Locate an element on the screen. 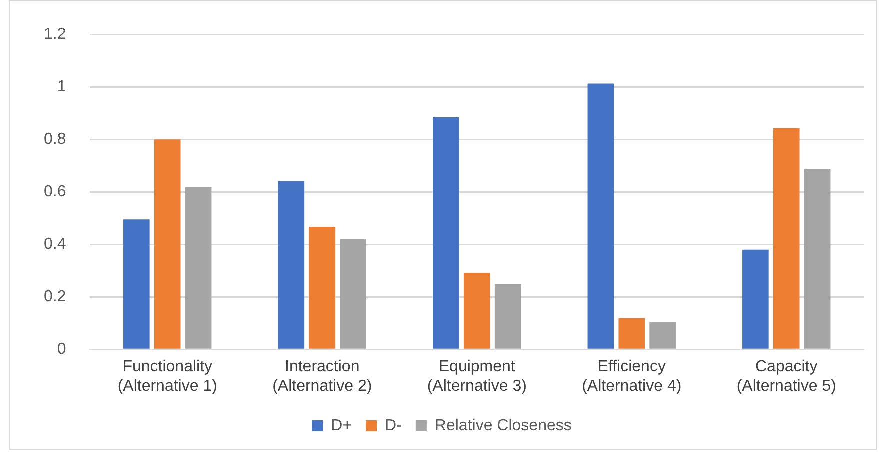  legend-label: D+ is located at coordinates (341, 425).